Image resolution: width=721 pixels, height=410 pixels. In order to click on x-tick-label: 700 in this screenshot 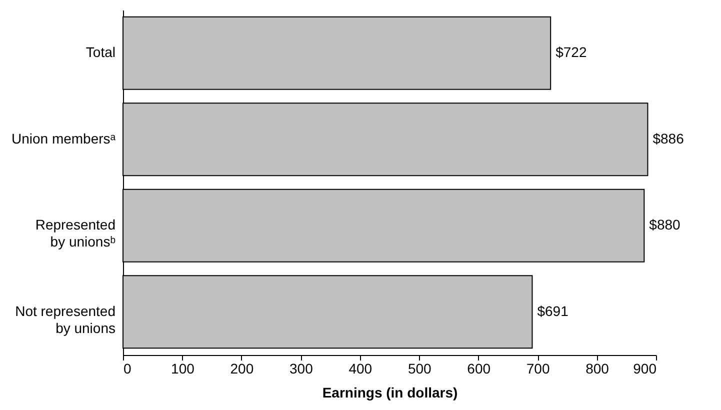, I will do `click(538, 368)`.